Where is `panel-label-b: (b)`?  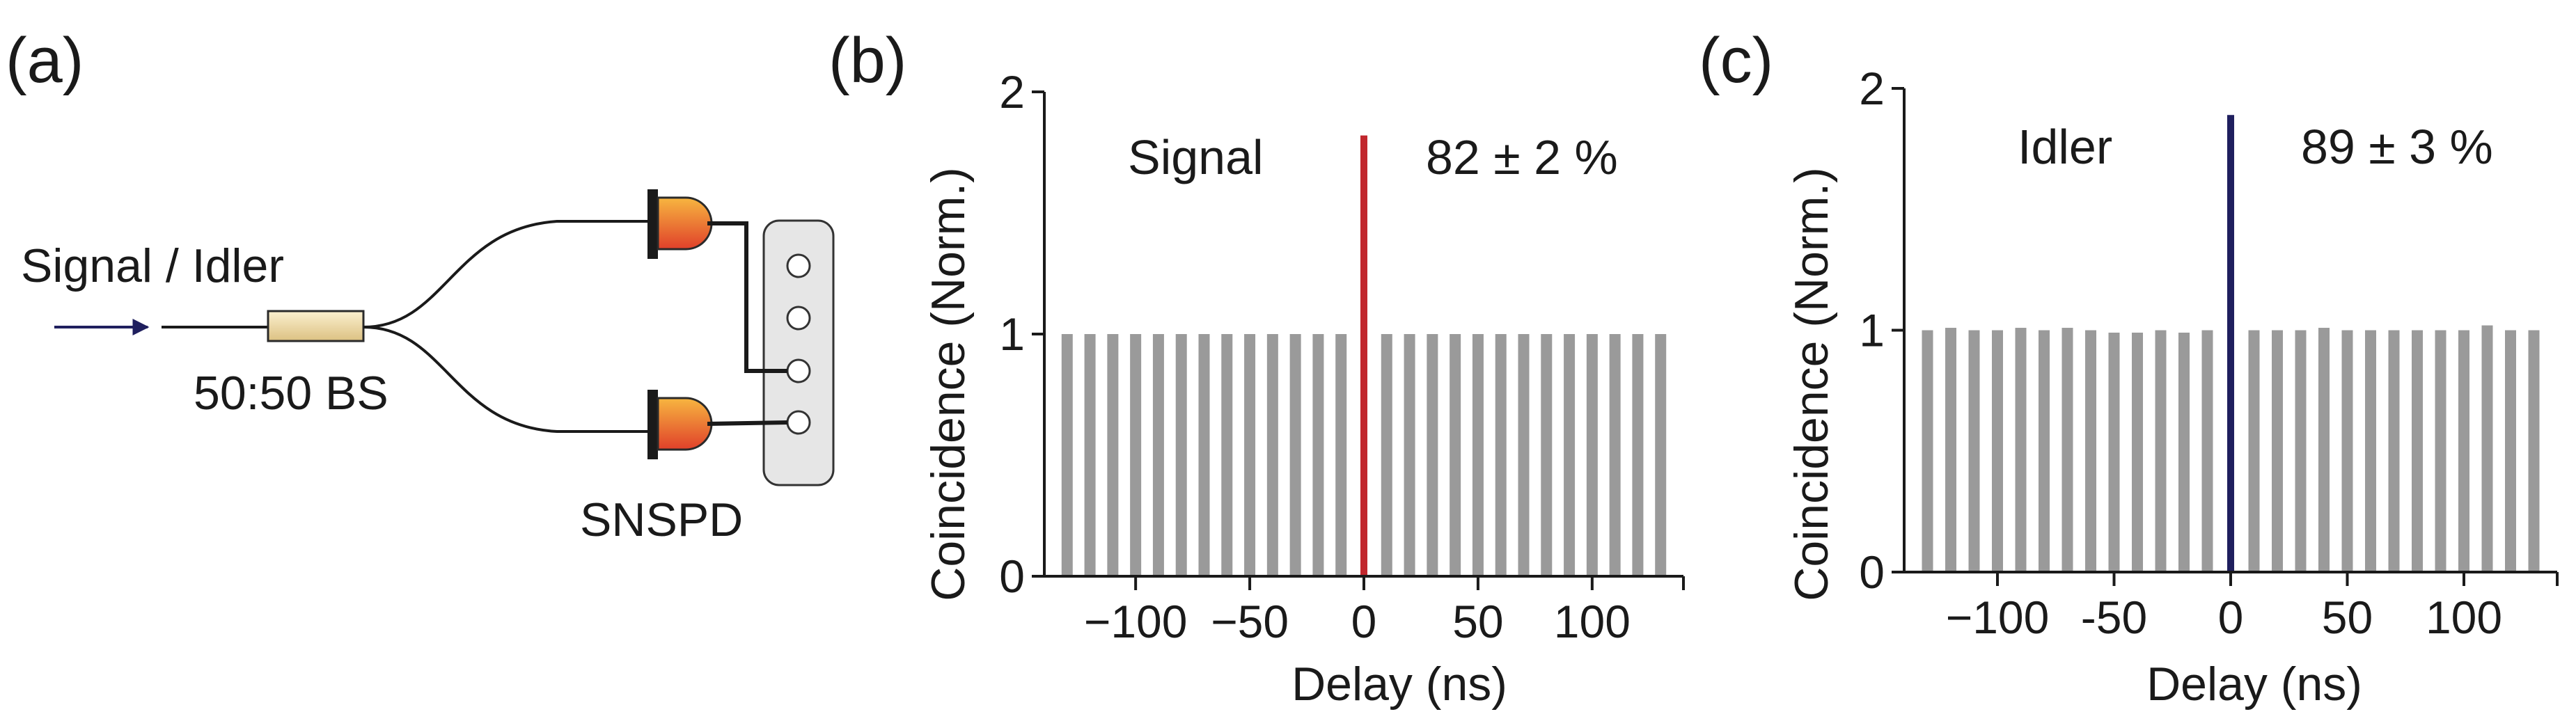 panel-label-b: (b) is located at coordinates (867, 60).